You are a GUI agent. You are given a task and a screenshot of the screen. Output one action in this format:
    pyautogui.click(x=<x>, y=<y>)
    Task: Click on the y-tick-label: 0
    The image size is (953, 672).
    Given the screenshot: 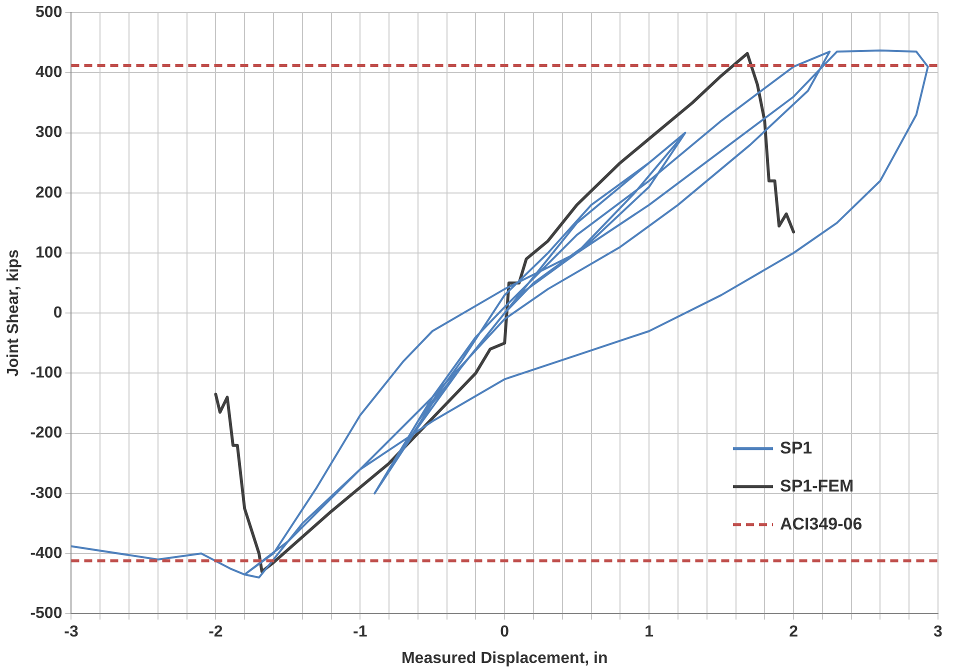 What is the action you would take?
    pyautogui.click(x=57, y=313)
    